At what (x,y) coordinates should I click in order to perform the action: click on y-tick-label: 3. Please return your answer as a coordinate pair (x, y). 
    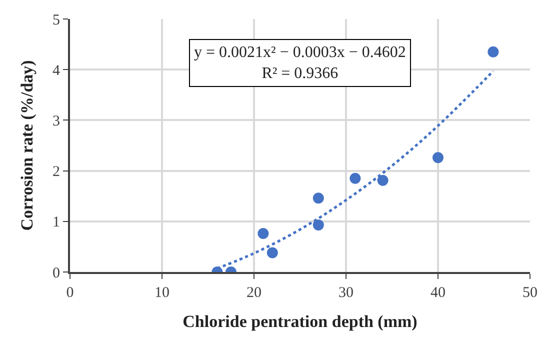
    Looking at the image, I should click on (56, 121).